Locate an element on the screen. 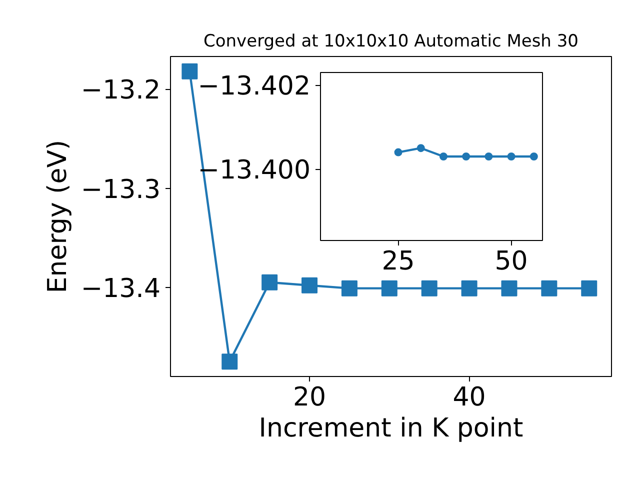 The width and height of the screenshot is (640, 480). y-tick-label: −13.2 is located at coordinates (120, 91).